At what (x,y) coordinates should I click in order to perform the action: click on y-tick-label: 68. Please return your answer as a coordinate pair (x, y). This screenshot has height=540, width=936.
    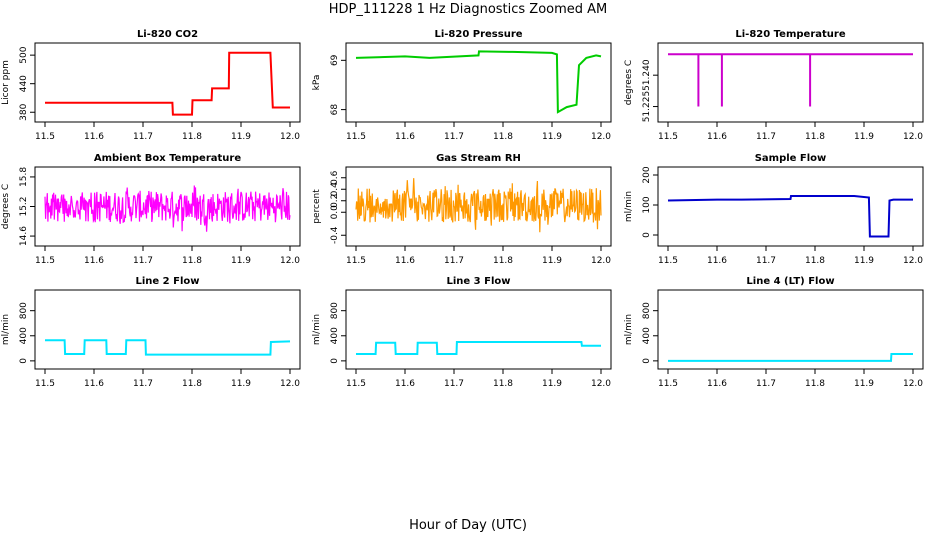
    Looking at the image, I should click on (335, 110).